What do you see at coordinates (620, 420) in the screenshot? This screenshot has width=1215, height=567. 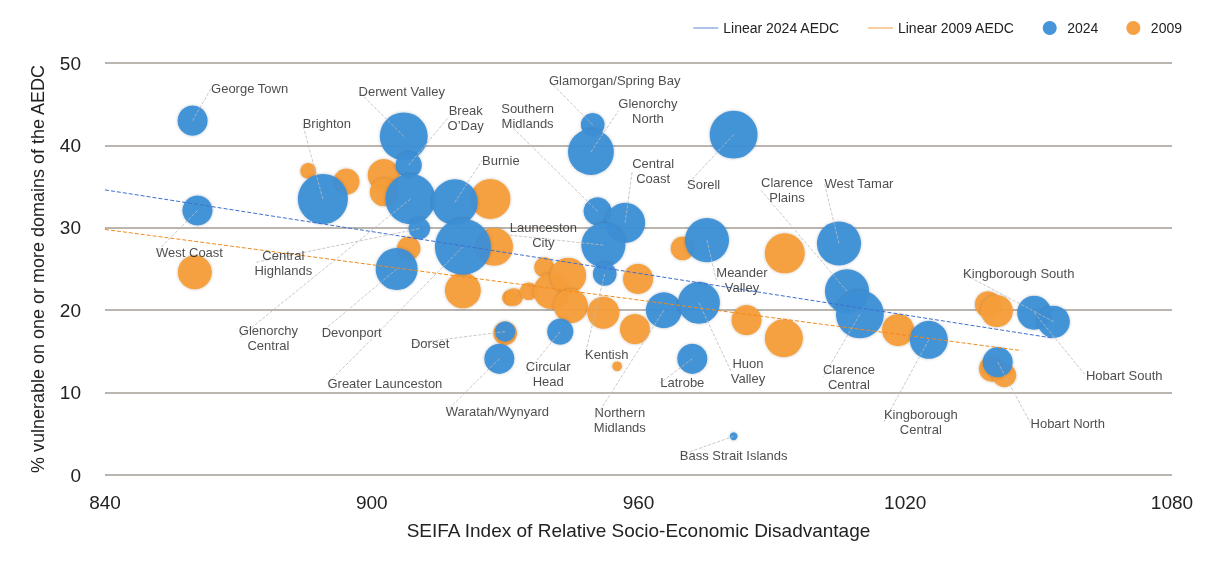 I see `annotation: Northern Midlands` at bounding box center [620, 420].